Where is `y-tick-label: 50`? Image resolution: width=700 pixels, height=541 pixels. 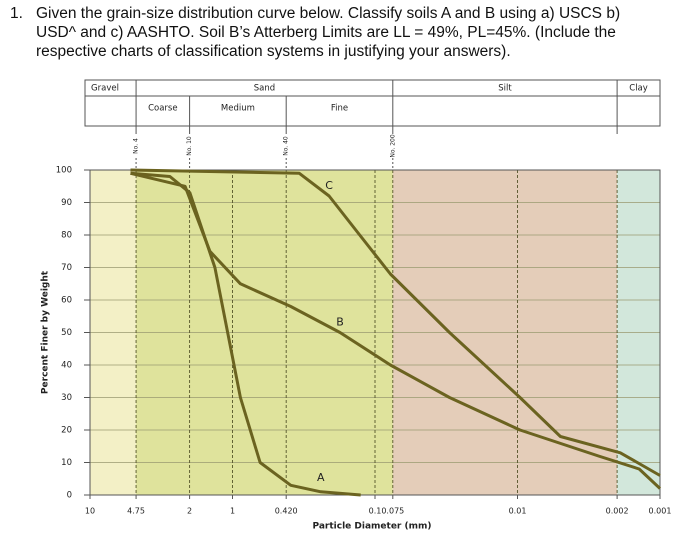
y-tick-label: 50 is located at coordinates (66, 333).